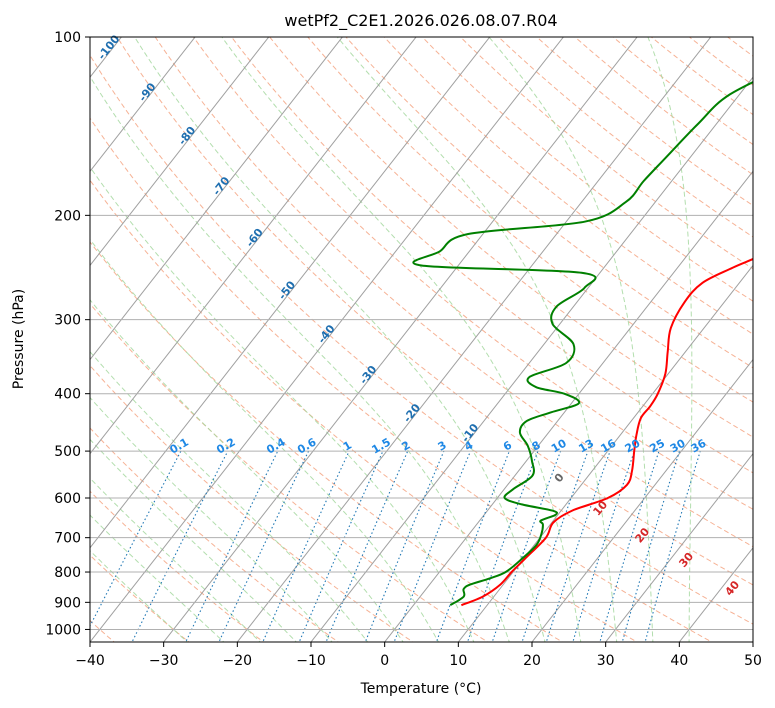 The height and width of the screenshot is (708, 775). Describe the element at coordinates (608, 445) in the screenshot. I see `mixing-ratio-label: 16` at that location.